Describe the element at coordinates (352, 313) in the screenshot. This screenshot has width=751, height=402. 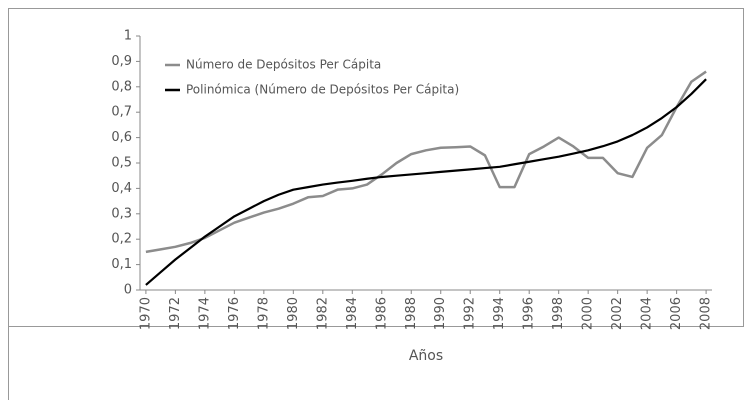
I see `x-tick-label: 1984` at that location.